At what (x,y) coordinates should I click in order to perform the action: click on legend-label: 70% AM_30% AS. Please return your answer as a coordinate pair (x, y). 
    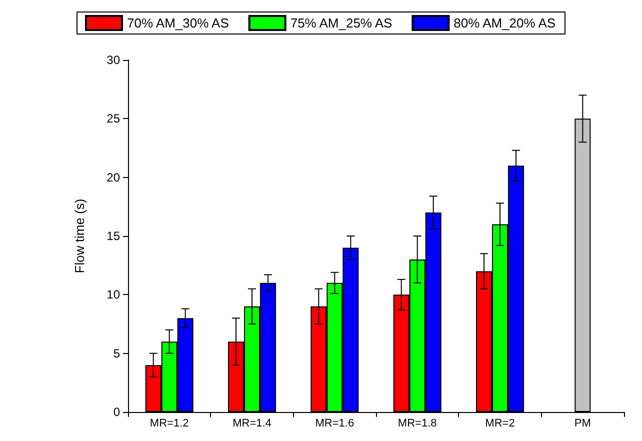
    Looking at the image, I should click on (178, 23).